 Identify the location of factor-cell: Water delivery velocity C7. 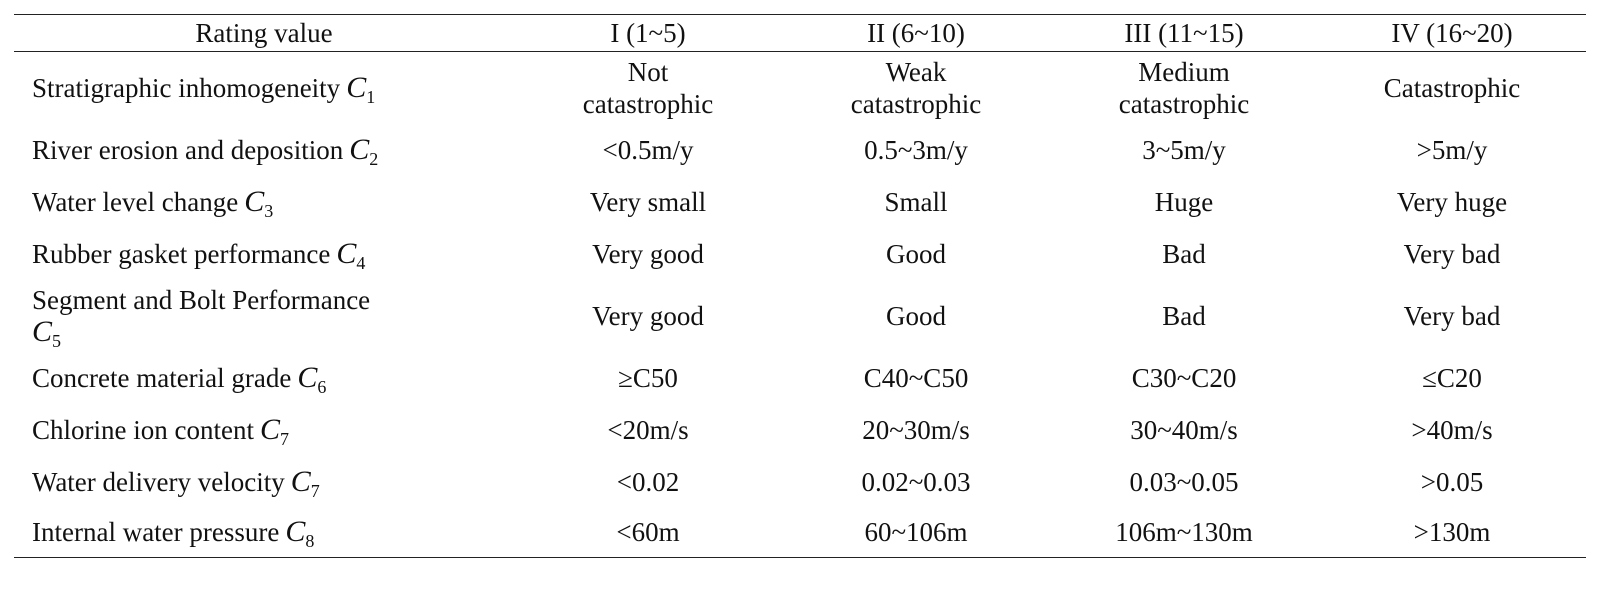
(264, 482).